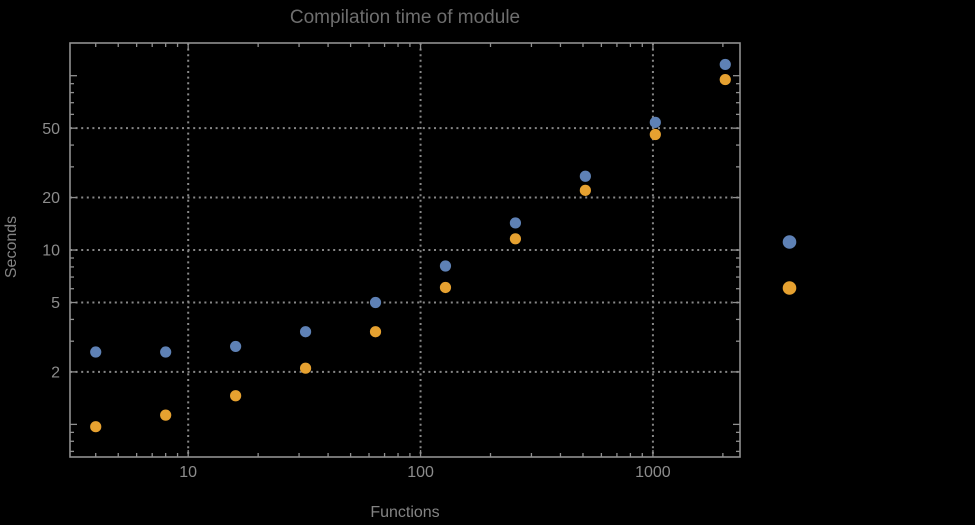 The width and height of the screenshot is (975, 525). What do you see at coordinates (789, 265) in the screenshot?
I see `legend` at bounding box center [789, 265].